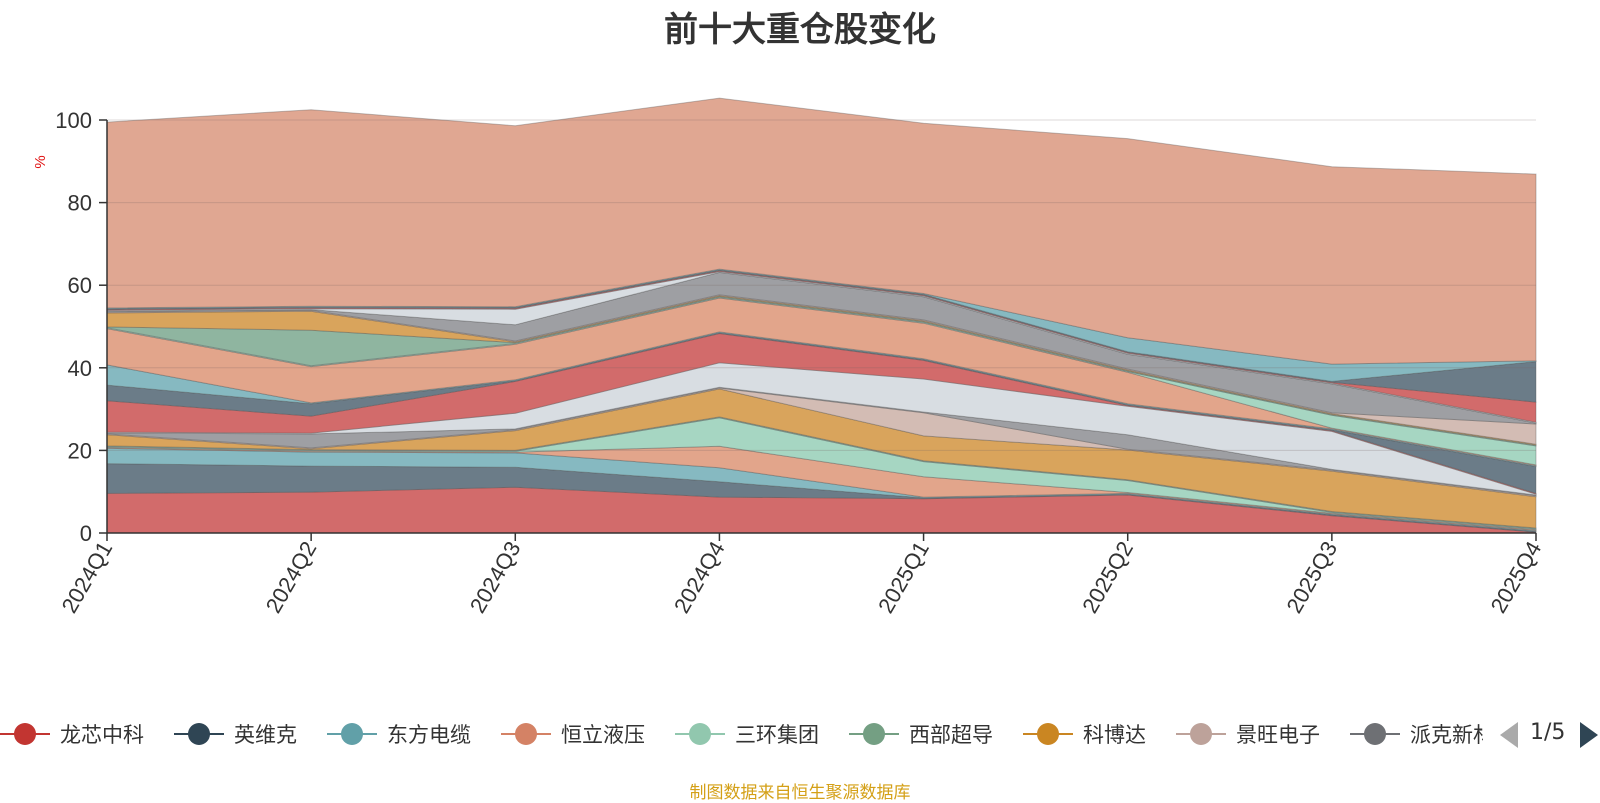  Describe the element at coordinates (951, 735) in the screenshot. I see `legend-label: 西部超导` at that location.